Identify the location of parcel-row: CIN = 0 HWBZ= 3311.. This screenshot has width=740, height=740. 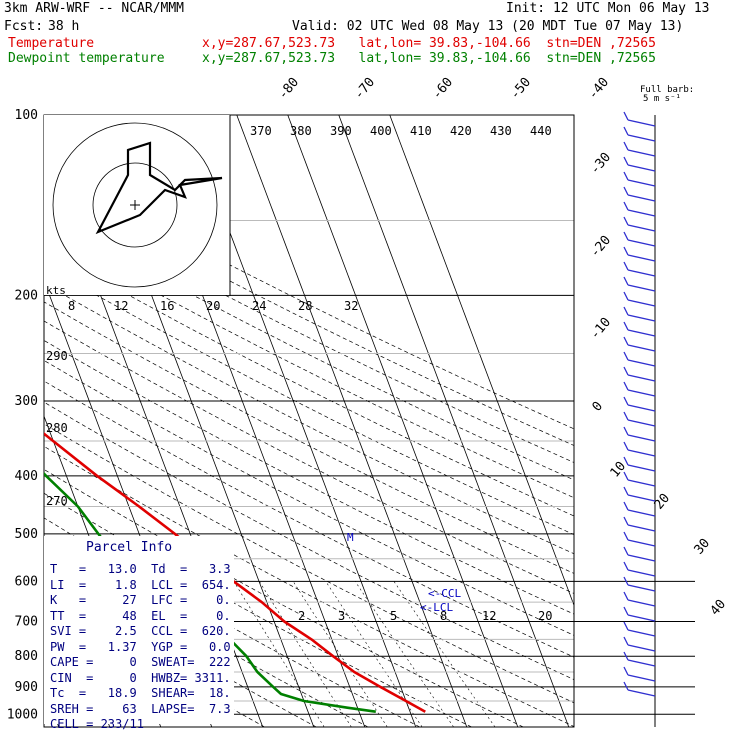
(140, 677).